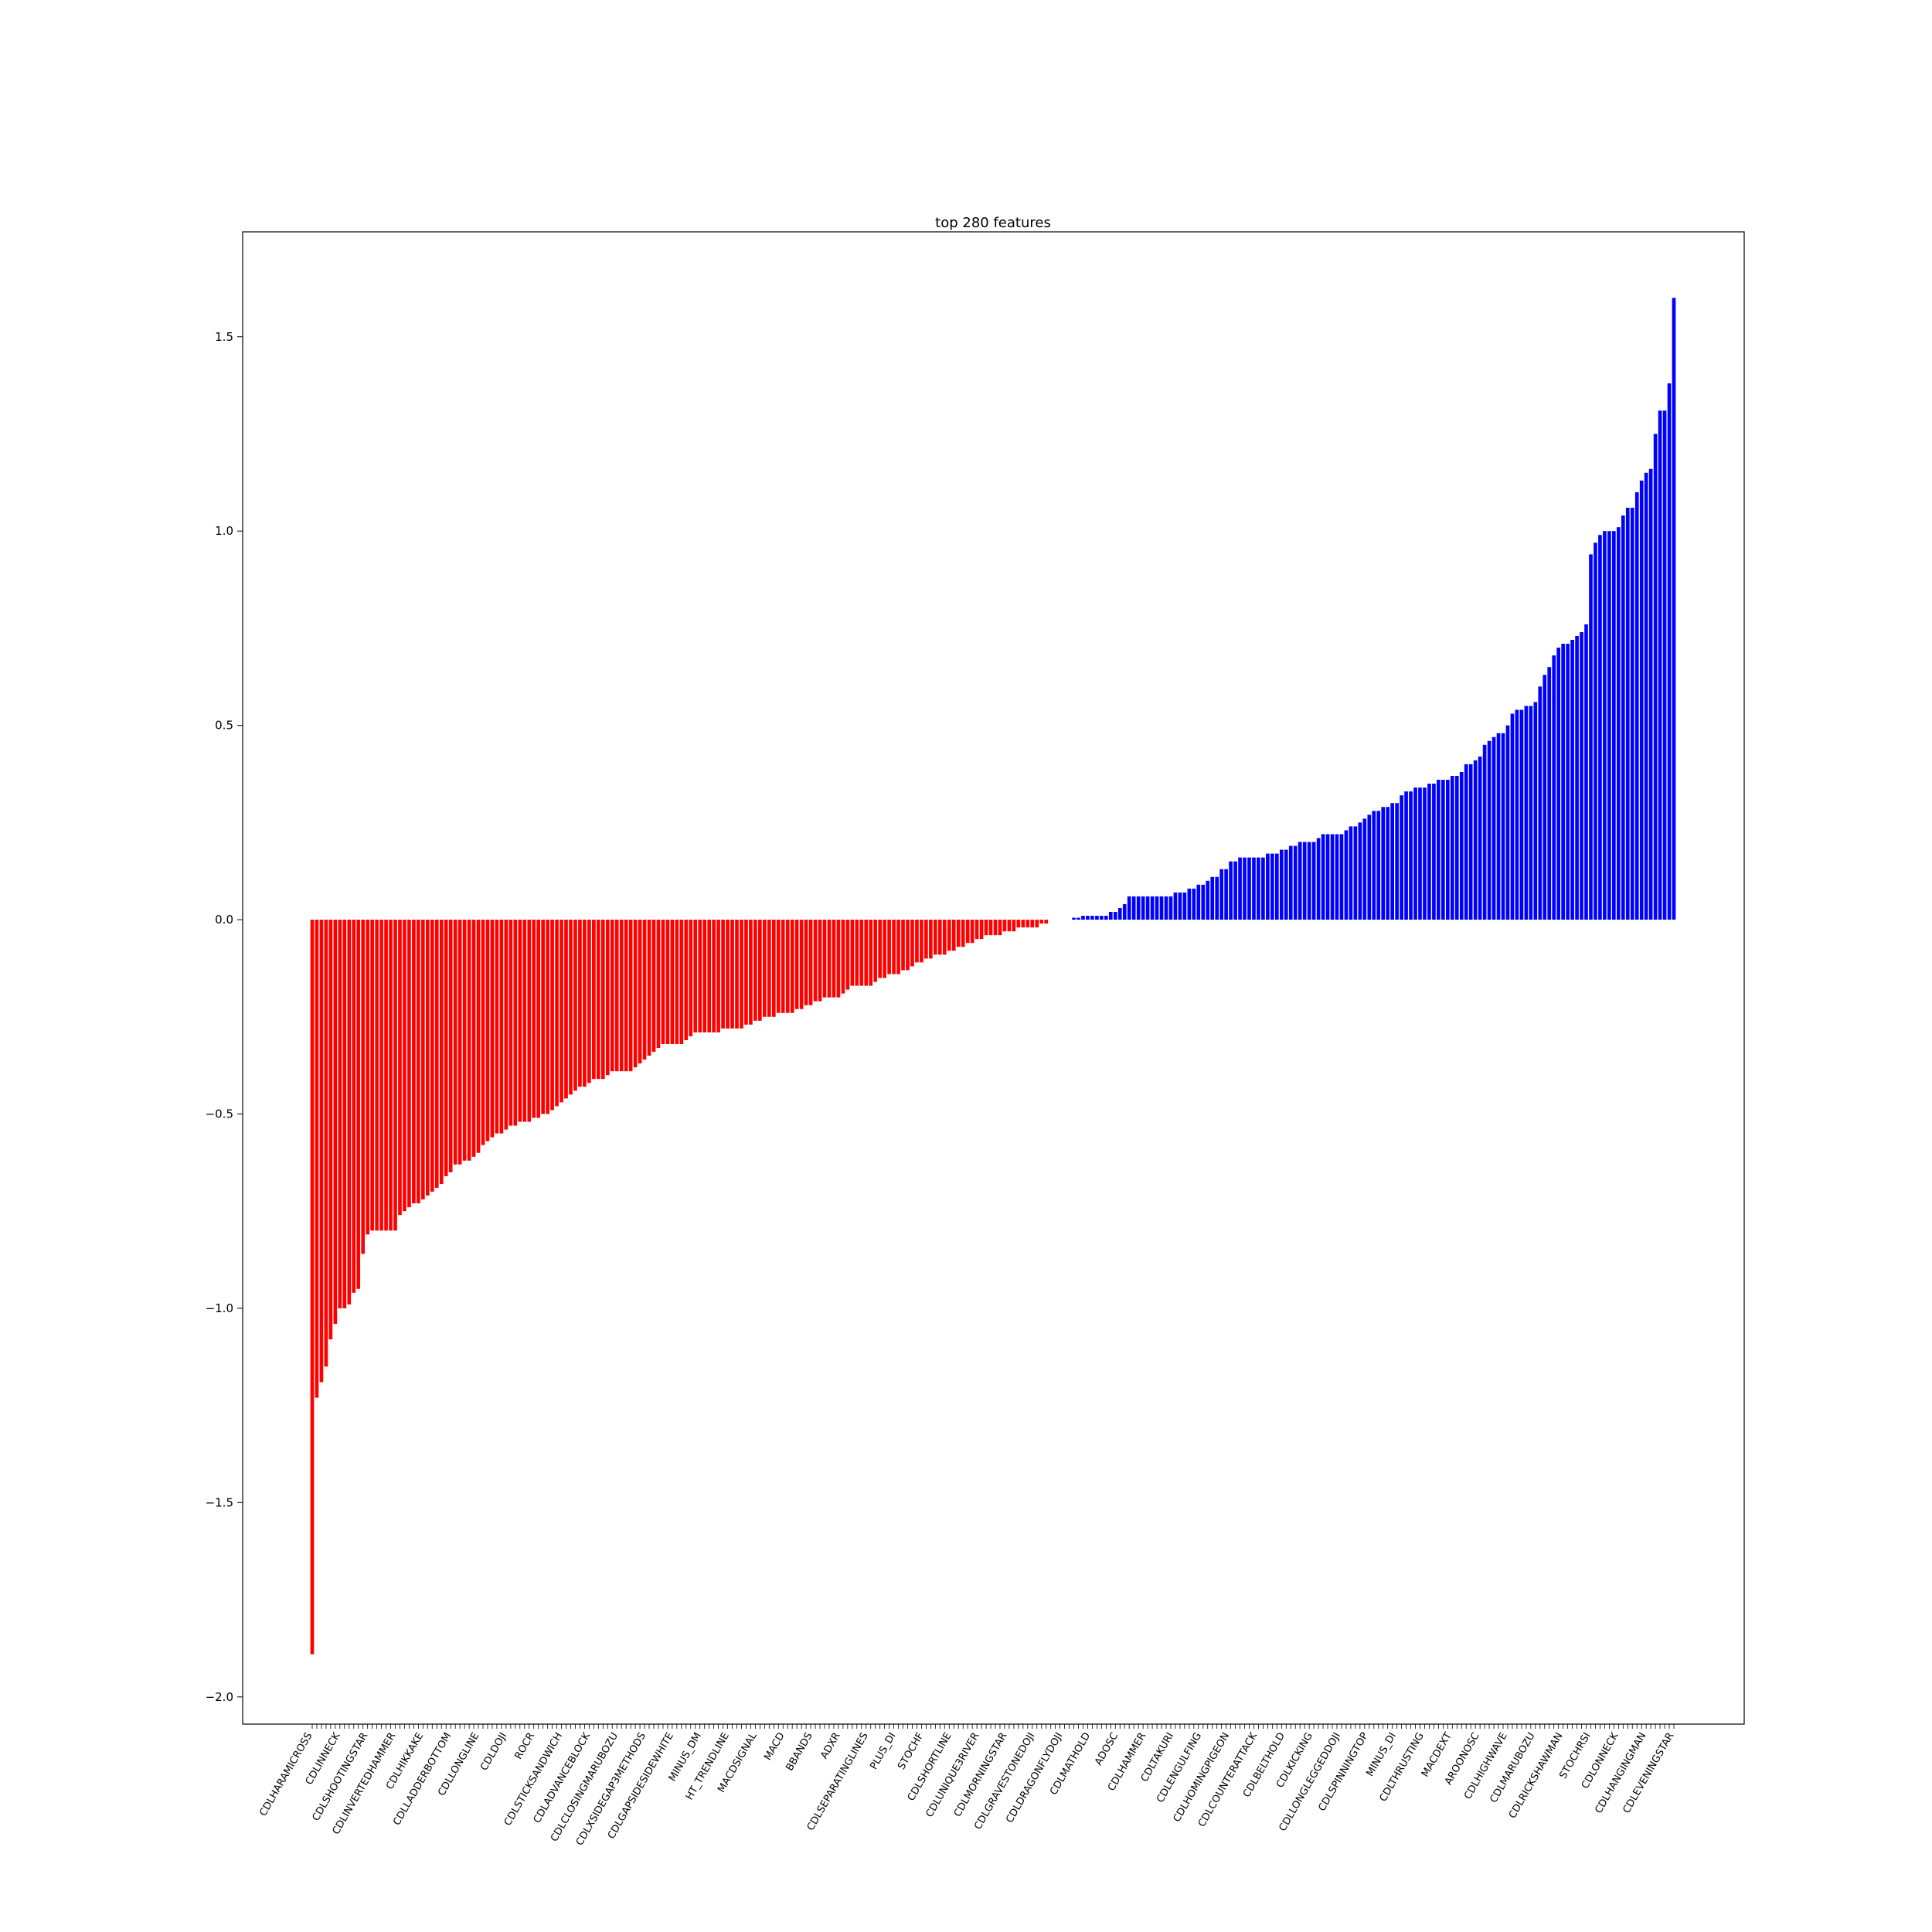 The width and height of the screenshot is (1932, 1932). What do you see at coordinates (993, 223) in the screenshot?
I see `chart-title: top 280 features` at bounding box center [993, 223].